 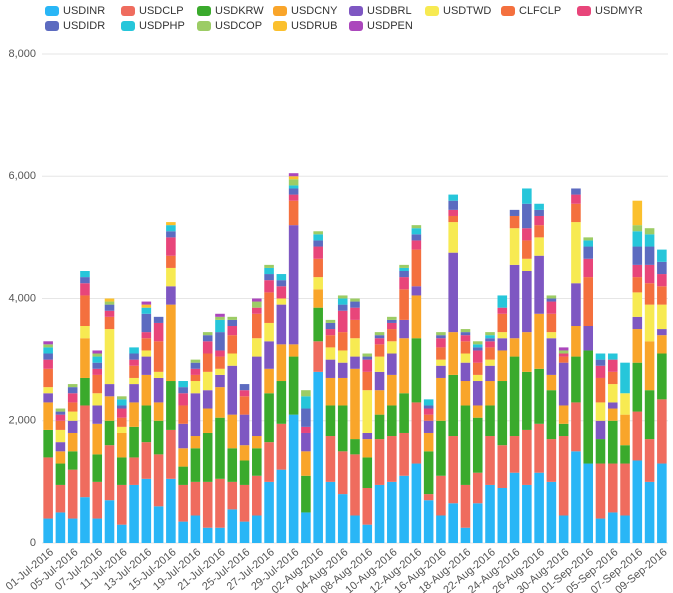 I want to click on legend-label: USDKRW, so click(x=239, y=11).